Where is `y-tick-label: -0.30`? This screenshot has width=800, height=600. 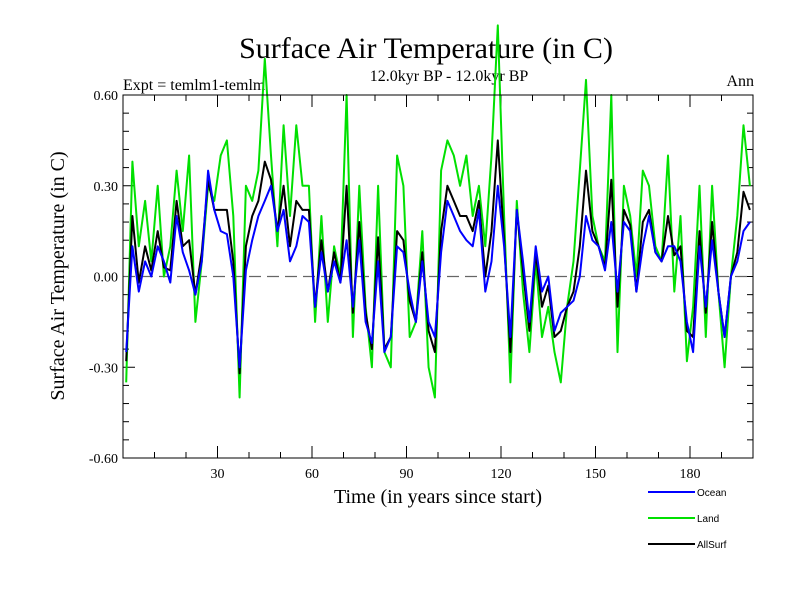
y-tick-label: -0.30 is located at coordinates (103, 368).